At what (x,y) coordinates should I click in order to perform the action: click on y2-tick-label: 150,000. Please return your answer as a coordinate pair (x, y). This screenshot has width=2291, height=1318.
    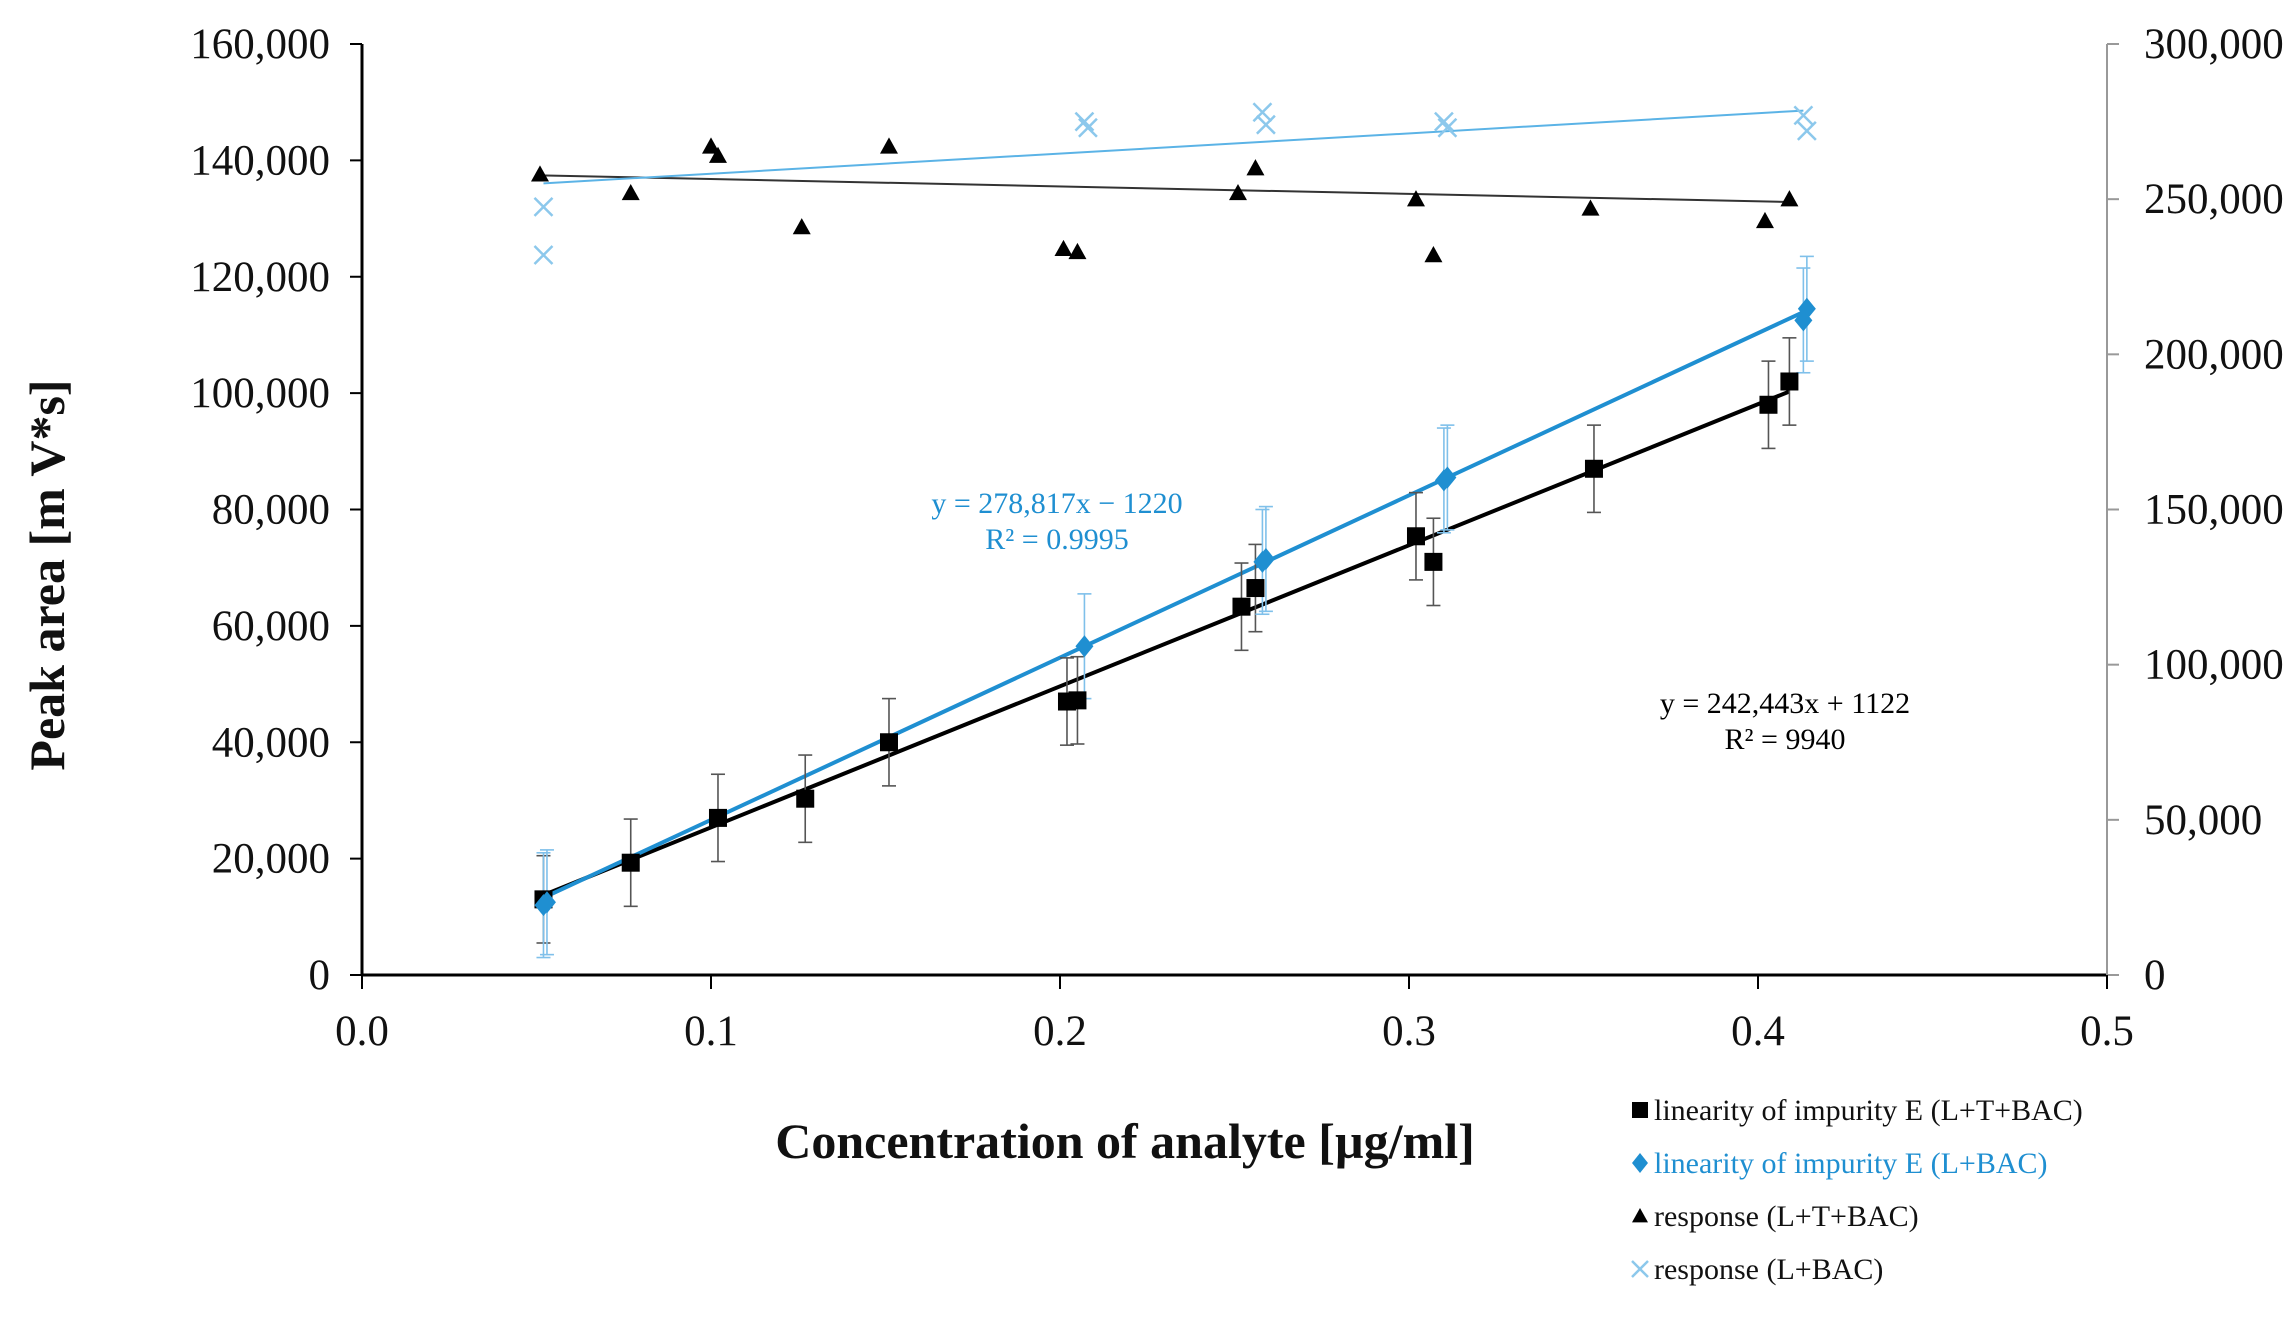
    Looking at the image, I should click on (2214, 510).